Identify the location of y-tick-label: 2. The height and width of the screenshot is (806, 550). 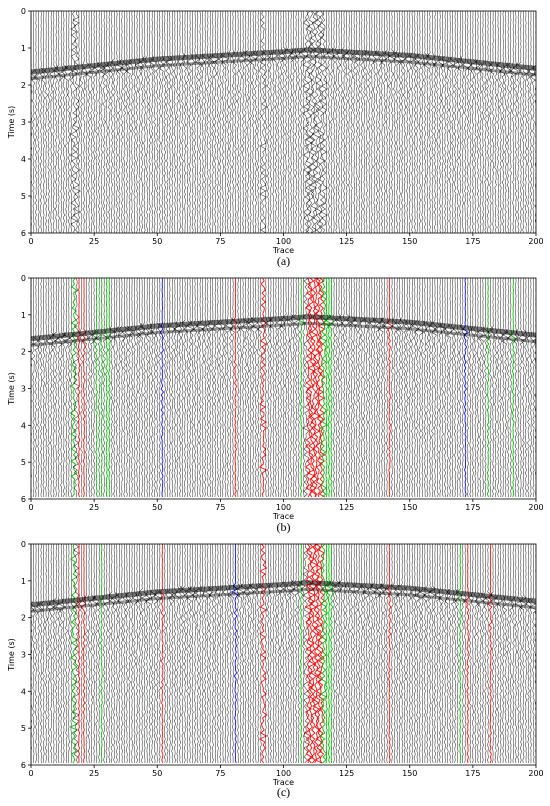
(23, 352).